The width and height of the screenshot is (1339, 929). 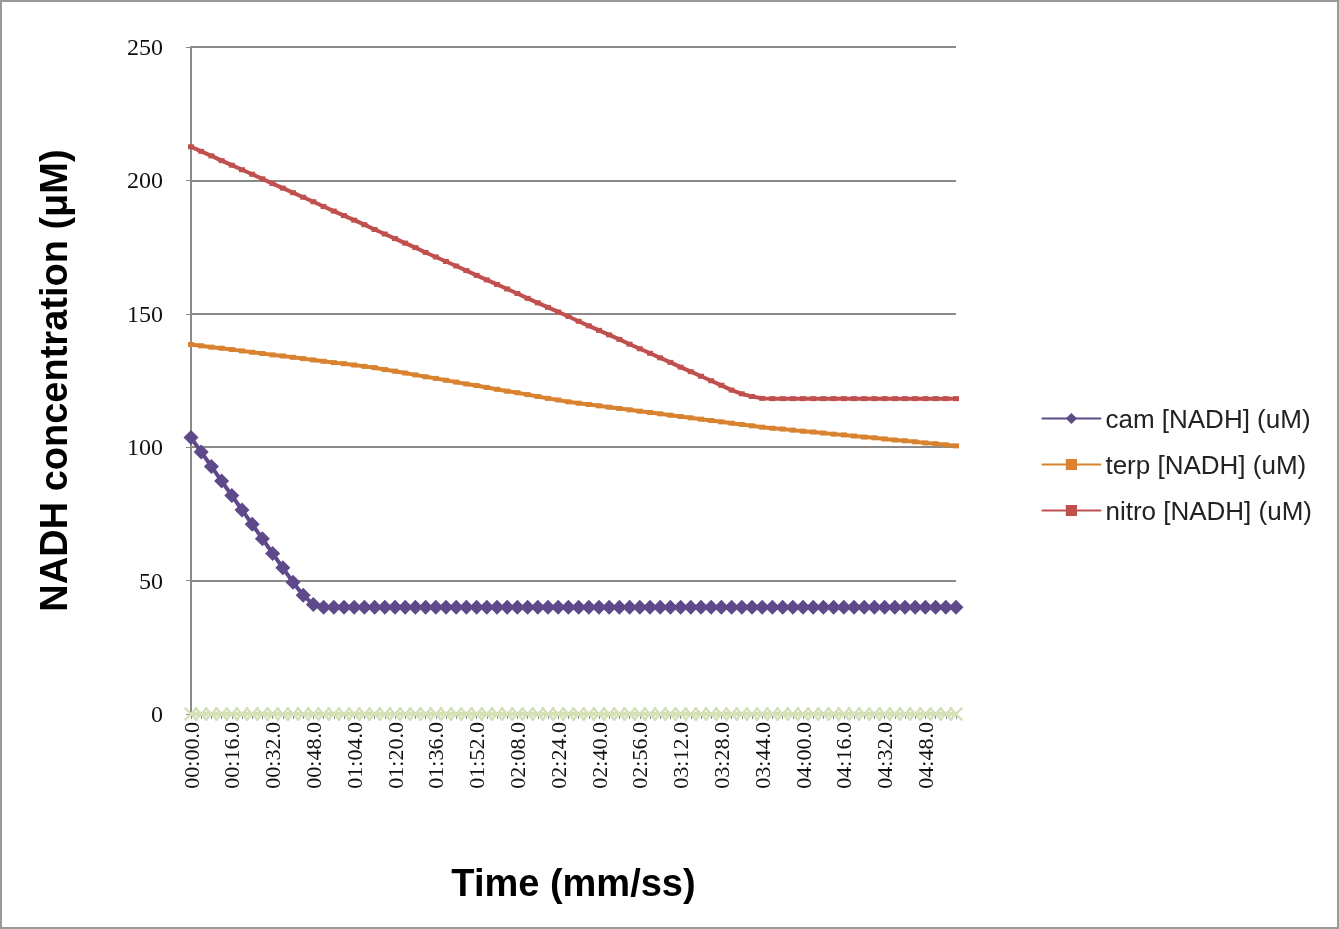 I want to click on x-tick-label: 00:32.0, so click(x=273, y=755).